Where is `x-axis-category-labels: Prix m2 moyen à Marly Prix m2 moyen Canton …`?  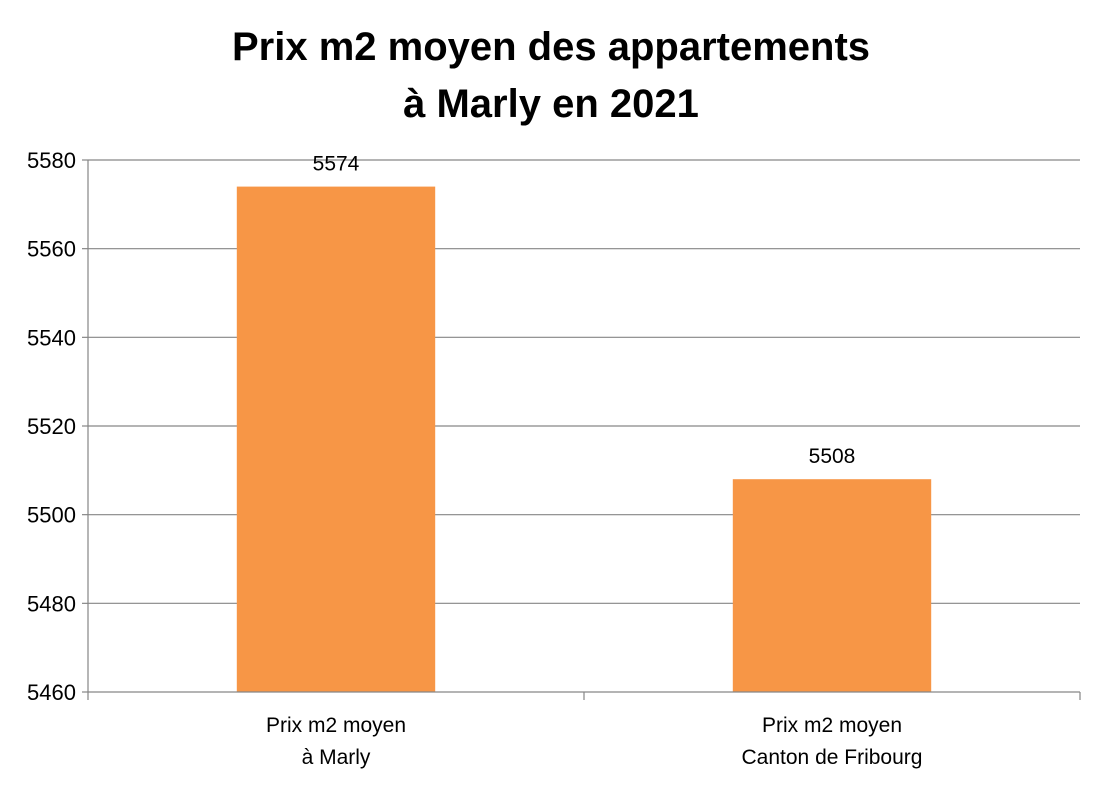 x-axis-category-labels: Prix m2 moyen à Marly Prix m2 moyen Canton … is located at coordinates (594, 741).